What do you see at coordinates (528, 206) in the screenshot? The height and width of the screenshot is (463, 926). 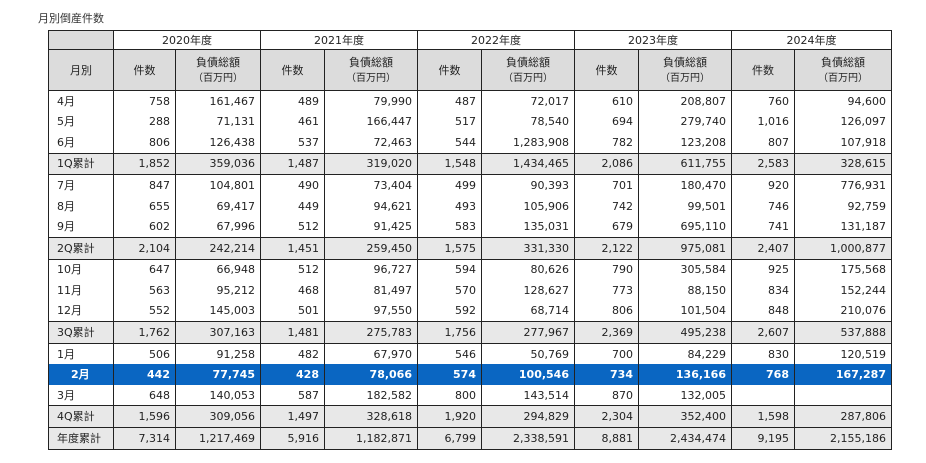 I see `debt-cell: 105,906` at bounding box center [528, 206].